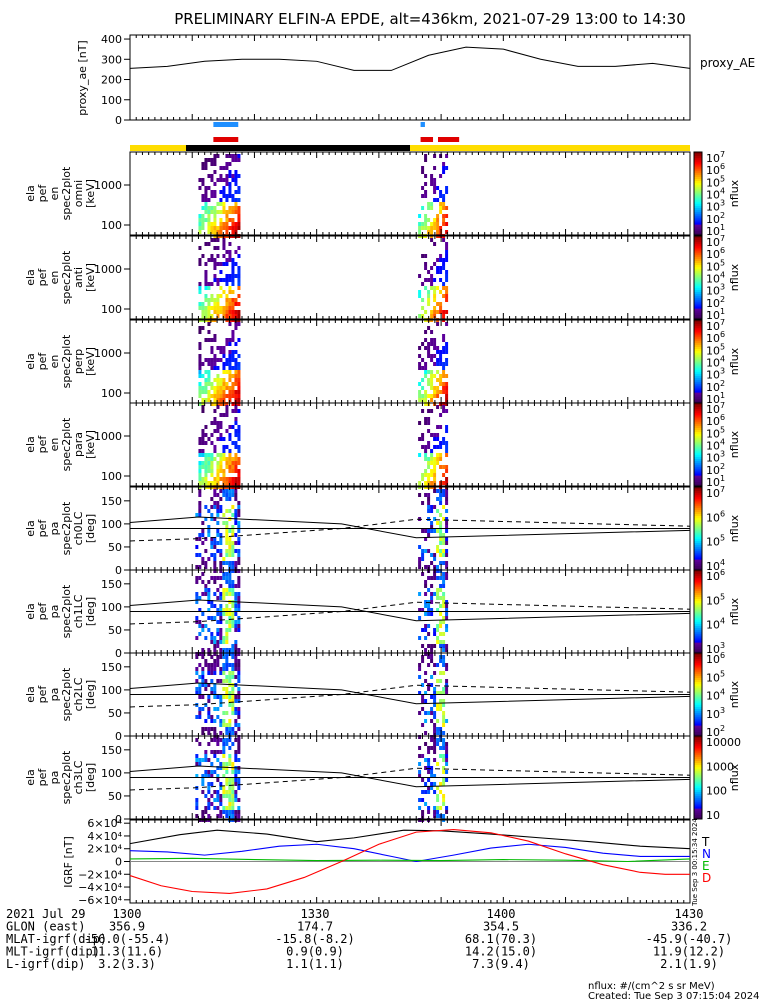 This screenshot has height=1000, width=775. I want to click on colorbar-tick-label: 10³, so click(715, 457).